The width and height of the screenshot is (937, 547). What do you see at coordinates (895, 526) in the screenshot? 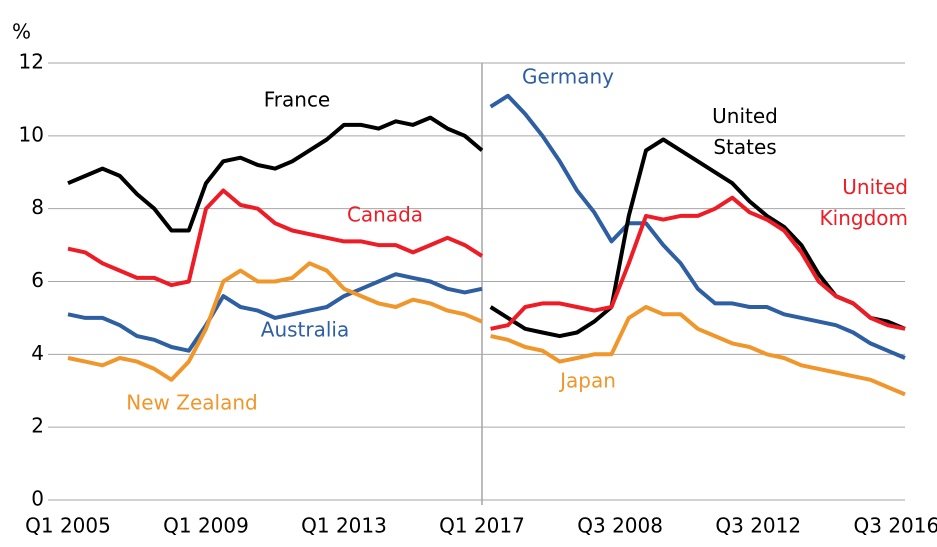
I see `x-tick-label: Q3 2016` at bounding box center [895, 526].